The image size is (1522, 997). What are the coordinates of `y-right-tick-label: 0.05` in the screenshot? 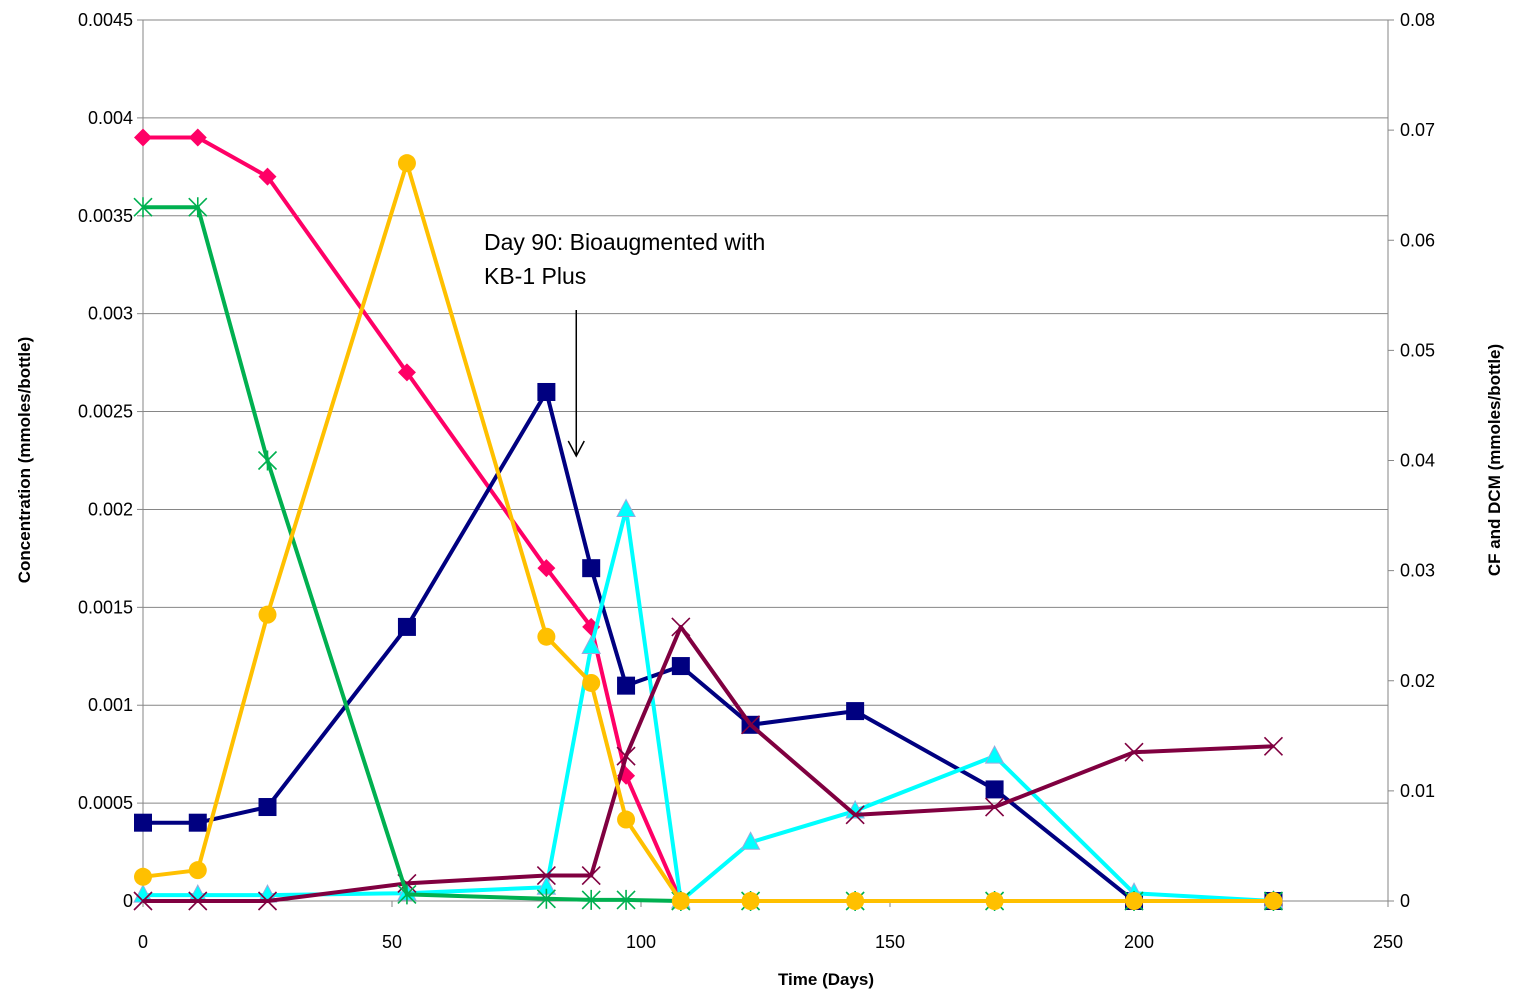 It's located at (1417, 350).